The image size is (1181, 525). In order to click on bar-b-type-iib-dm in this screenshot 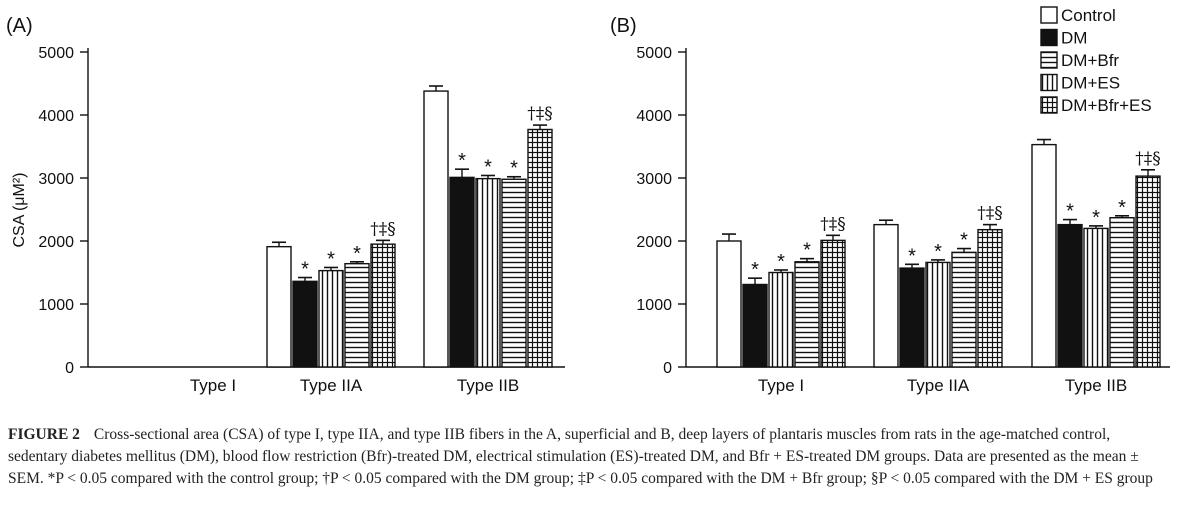, I will do `click(1070, 295)`.